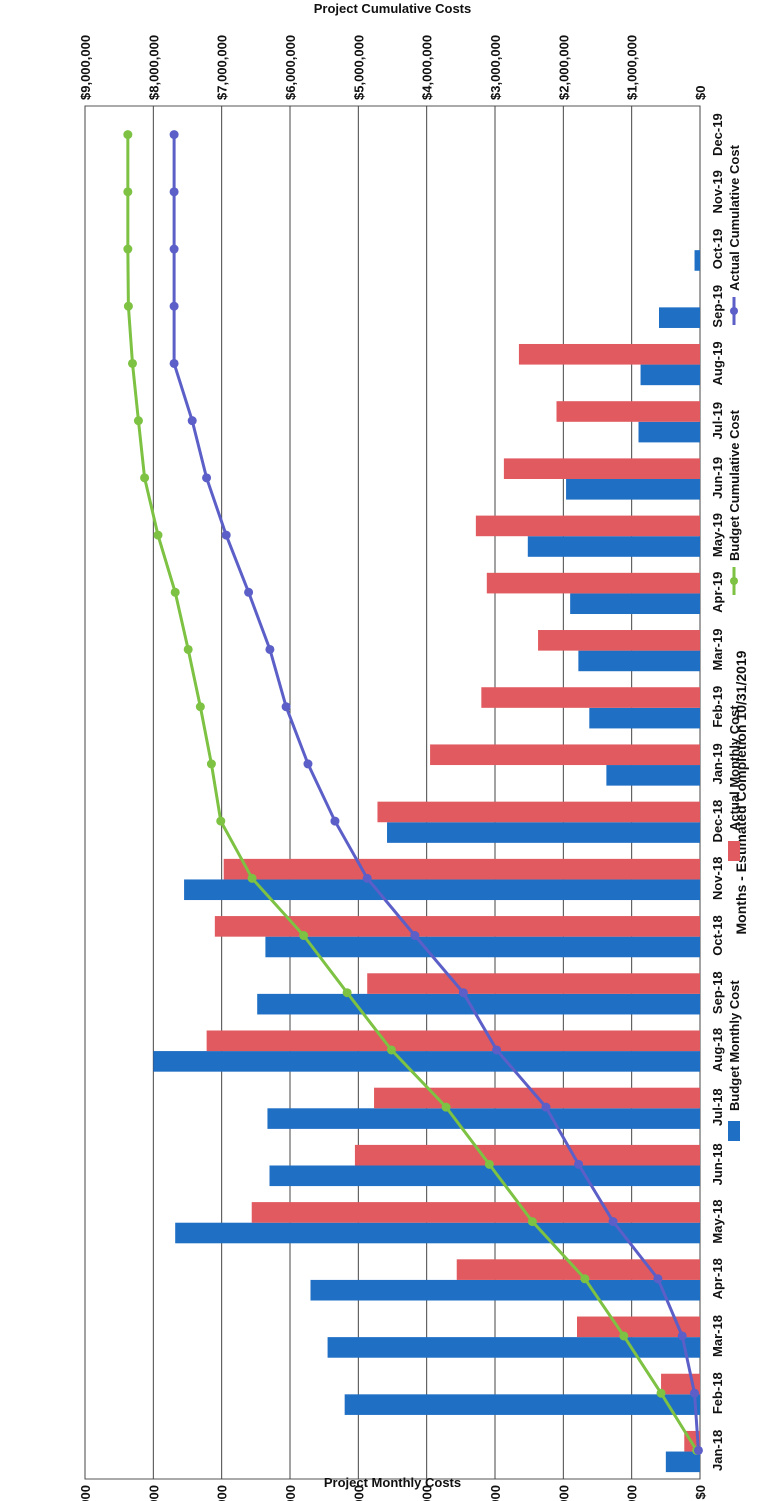 The width and height of the screenshot is (760, 1501). I want to click on x-axis-title: Months - Estimated Completion 10/31/2019, so click(741, 792).